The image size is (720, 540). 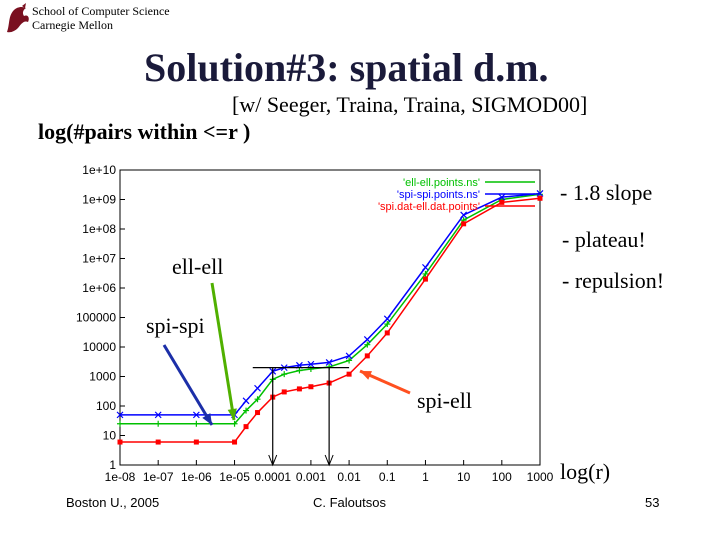 What do you see at coordinates (102, 377) in the screenshot?
I see `y-tick-label: 1000` at bounding box center [102, 377].